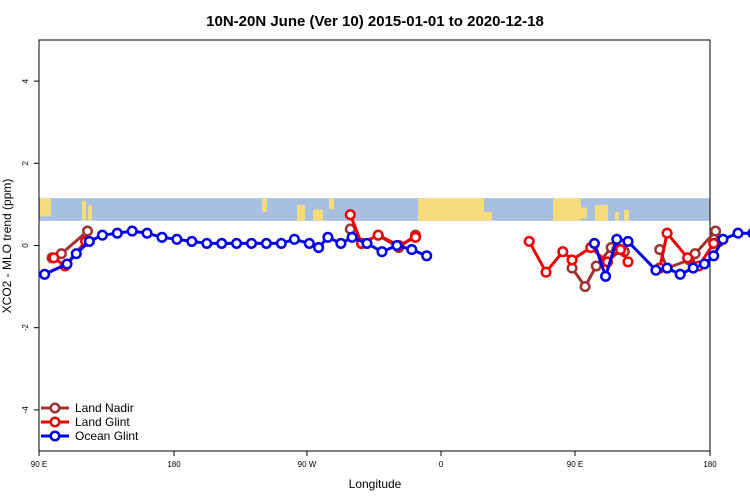 Image resolution: width=750 pixels, height=500 pixels. I want to click on y-tick-label-0: -4, so click(25, 410).